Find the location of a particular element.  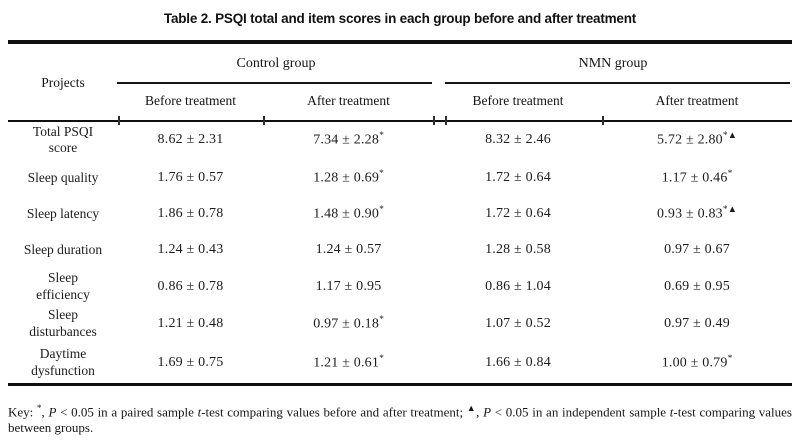

cell-text: 1.00 ± 0.79 is located at coordinates (694, 363).